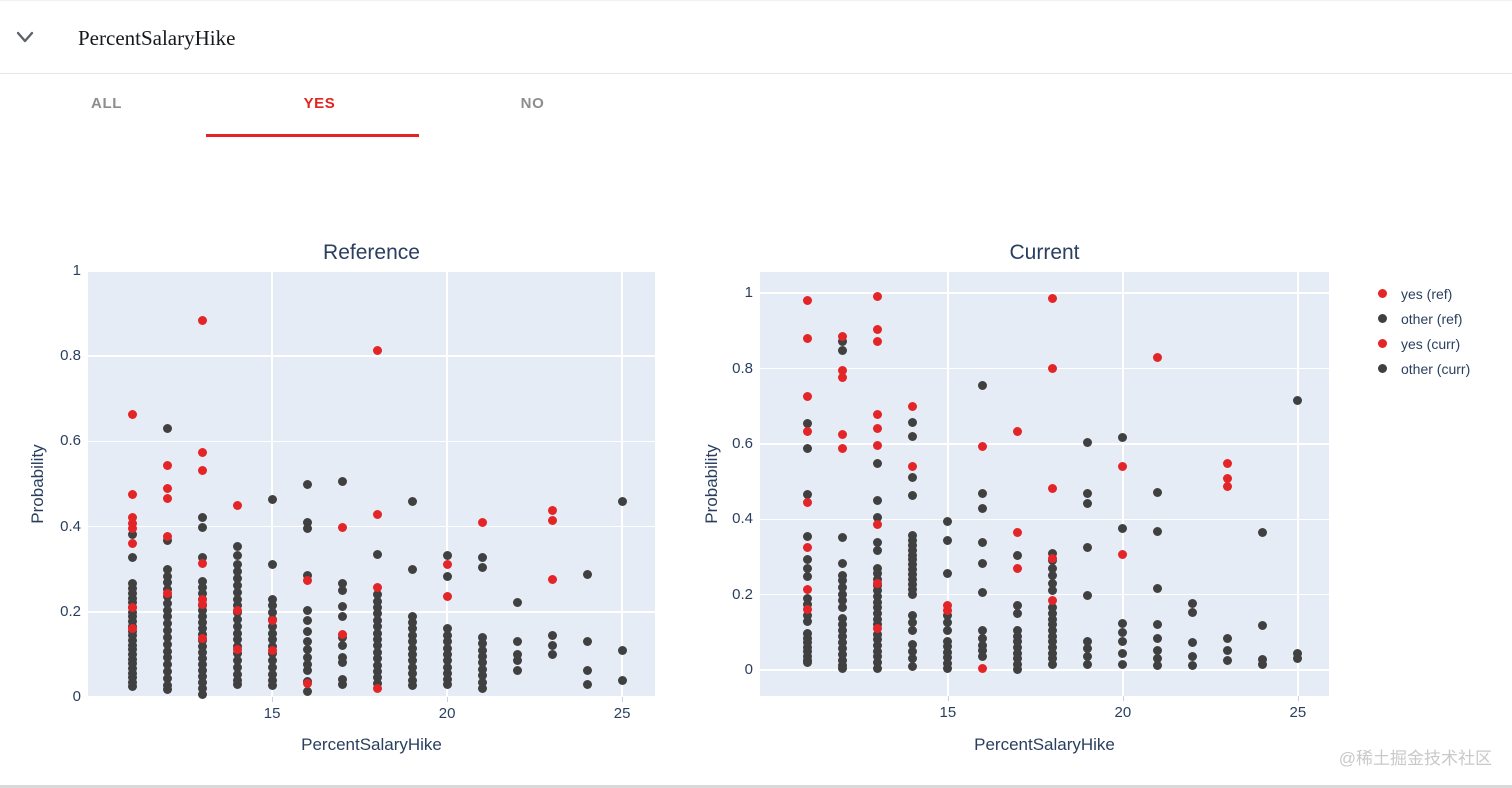 The image size is (1512, 788). What do you see at coordinates (106, 103) in the screenshot?
I see `tab-all: ALL` at bounding box center [106, 103].